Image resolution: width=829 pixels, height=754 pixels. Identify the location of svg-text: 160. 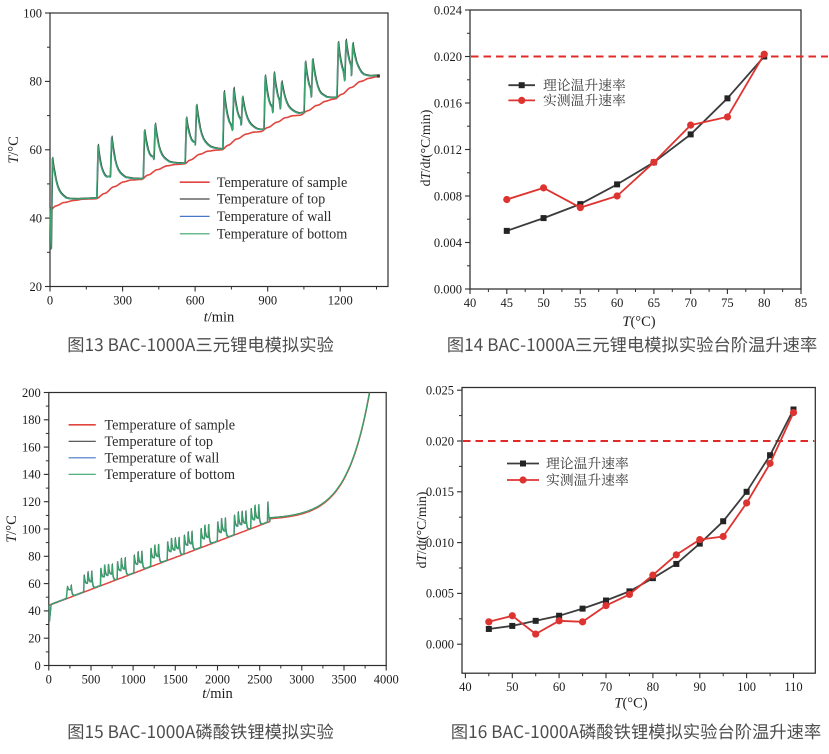
(31, 447).